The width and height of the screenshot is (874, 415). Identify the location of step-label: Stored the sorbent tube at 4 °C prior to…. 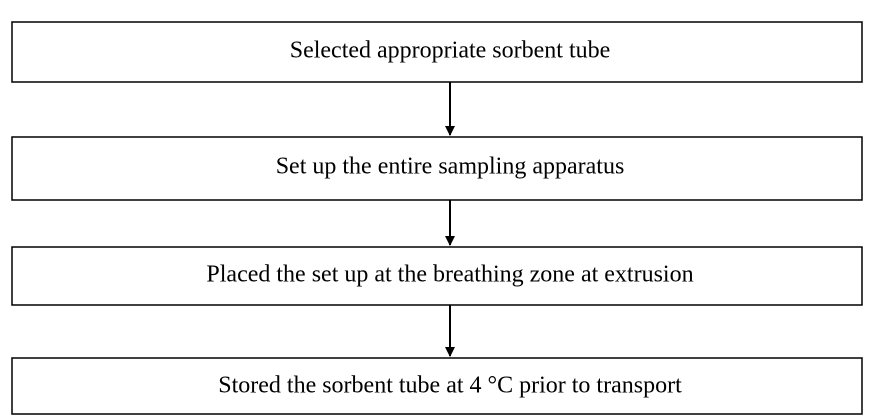
(450, 386).